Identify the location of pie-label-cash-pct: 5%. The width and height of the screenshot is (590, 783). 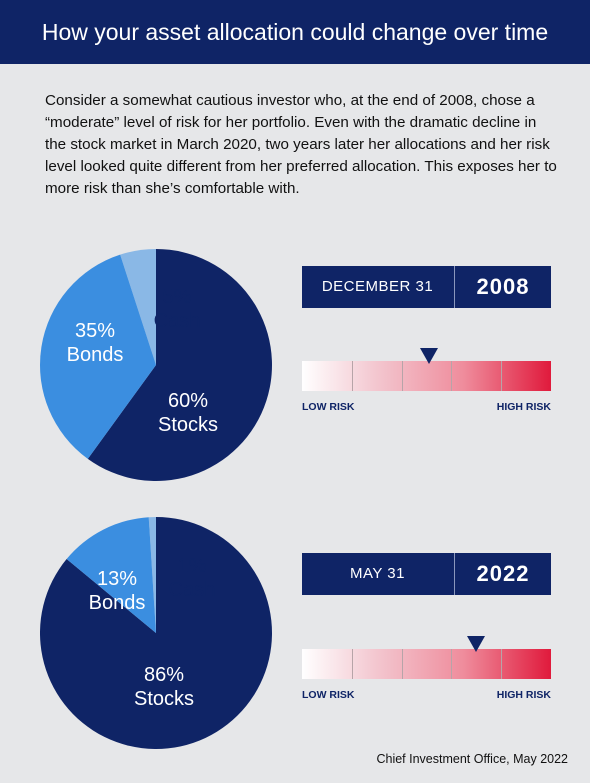
(177, 297).